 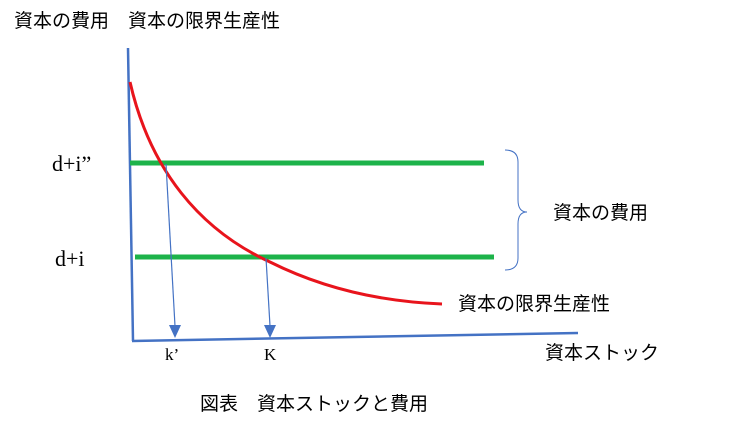 I want to click on x-axis, so click(x=355, y=337).